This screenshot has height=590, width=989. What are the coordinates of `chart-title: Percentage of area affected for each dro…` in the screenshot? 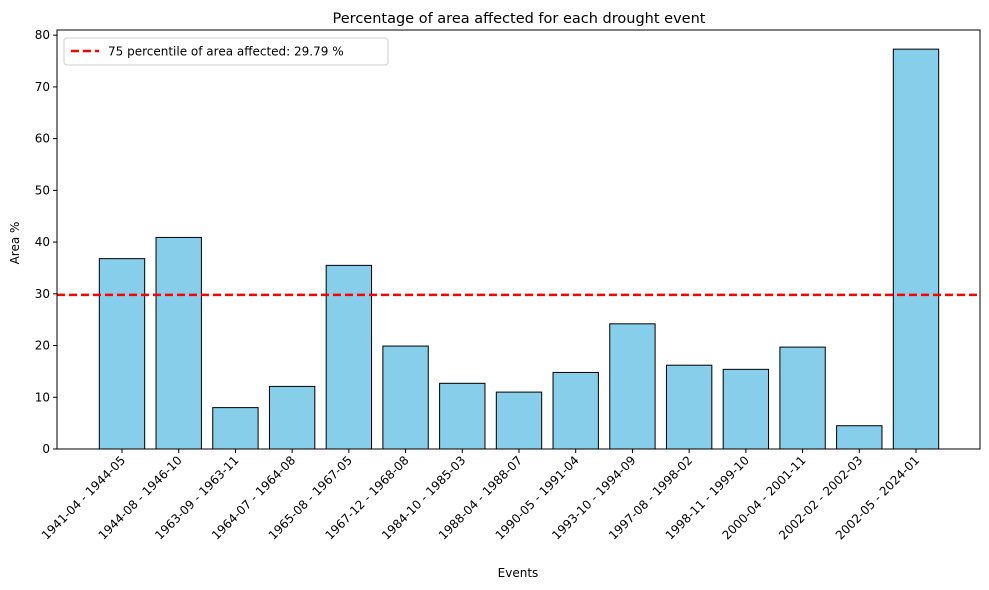 It's located at (519, 19).